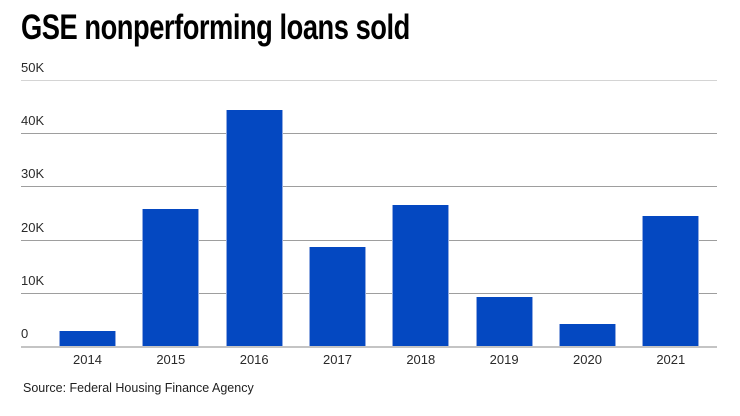 Image resolution: width=740 pixels, height=416 pixels. I want to click on ytick-label-0: 0, so click(25, 333).